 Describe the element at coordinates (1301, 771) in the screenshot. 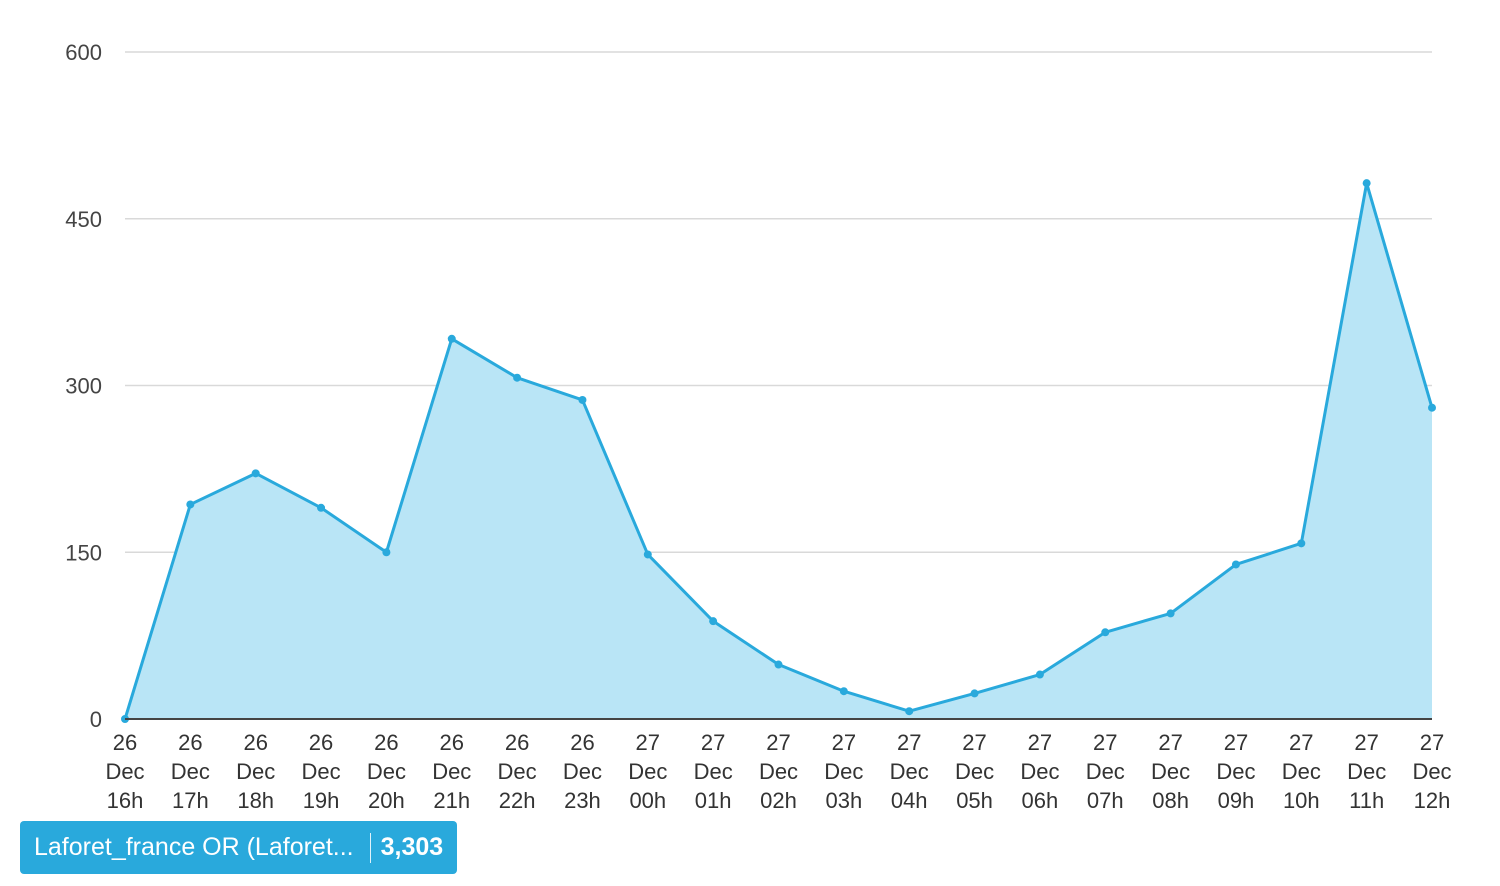

I see `x-tick-label: 27 Dec 10h` at that location.